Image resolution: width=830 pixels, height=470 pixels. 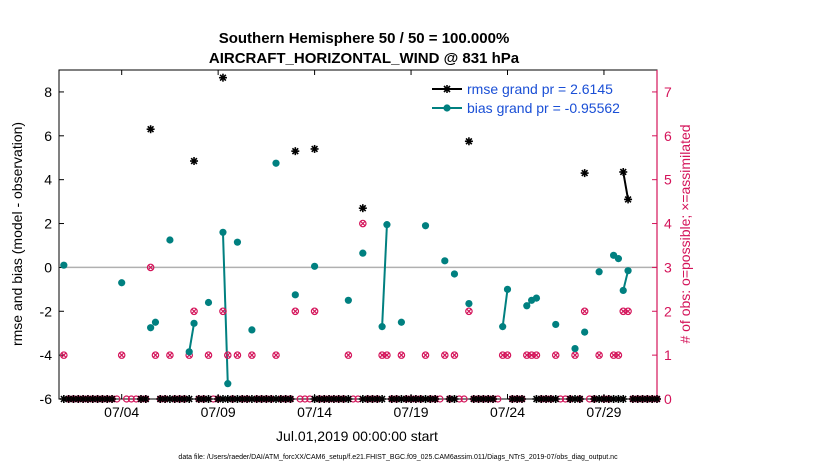 What do you see at coordinates (668, 136) in the screenshot?
I see `y-right-tick-label: 6` at bounding box center [668, 136].